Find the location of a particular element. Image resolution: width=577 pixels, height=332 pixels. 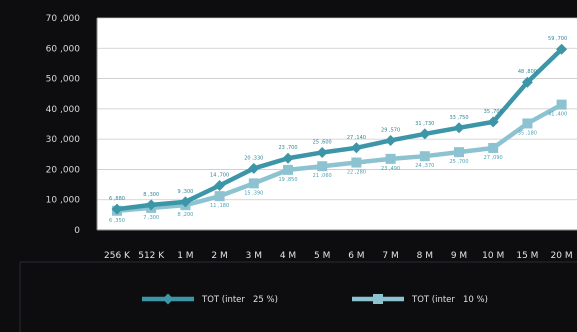

x-tick-label: 512 K is located at coordinates (151, 256).